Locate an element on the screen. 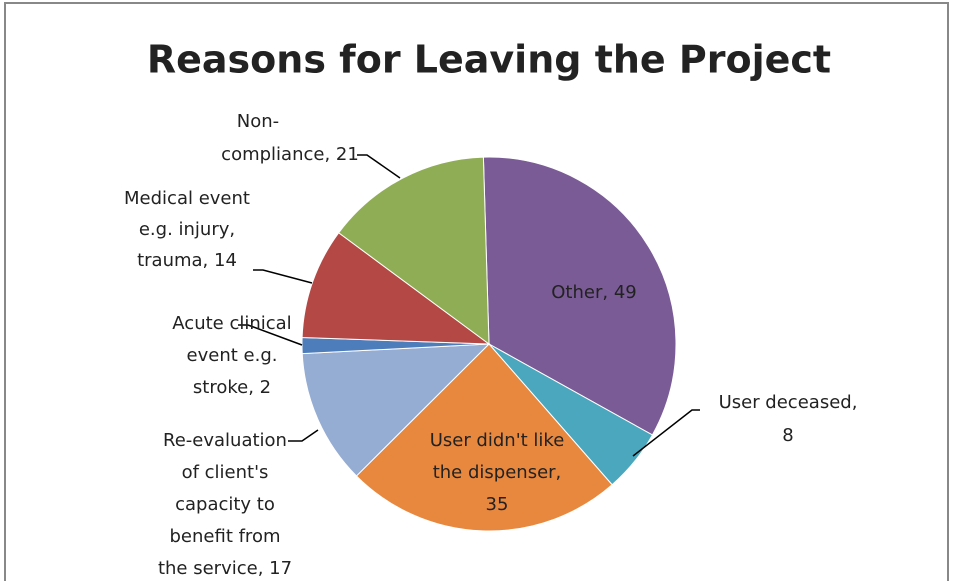 This screenshot has height=581, width=954. data-label: benefit from is located at coordinates (225, 536).